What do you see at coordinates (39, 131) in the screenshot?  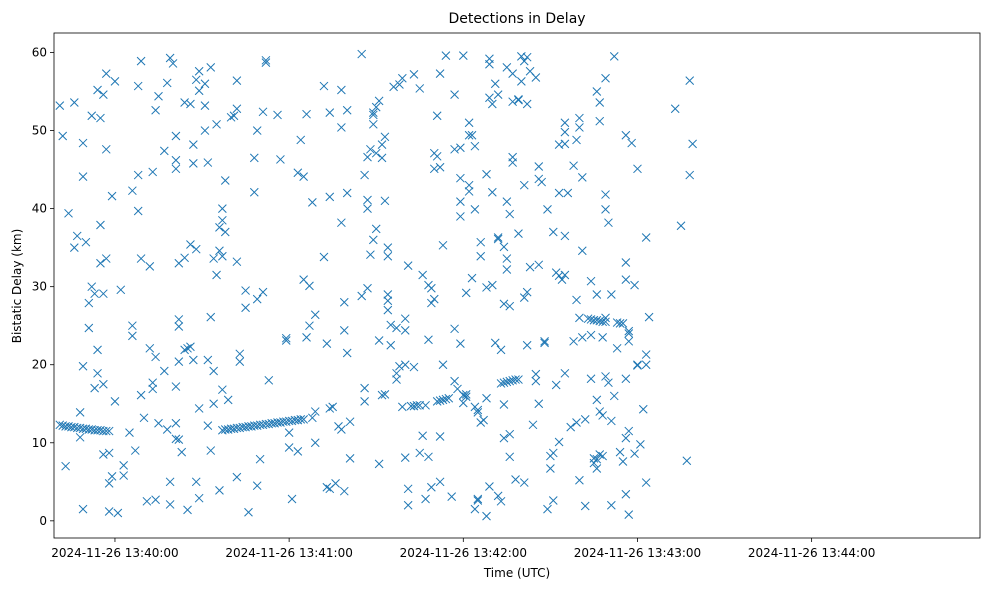 I see `y-tick-label: 50` at bounding box center [39, 131].